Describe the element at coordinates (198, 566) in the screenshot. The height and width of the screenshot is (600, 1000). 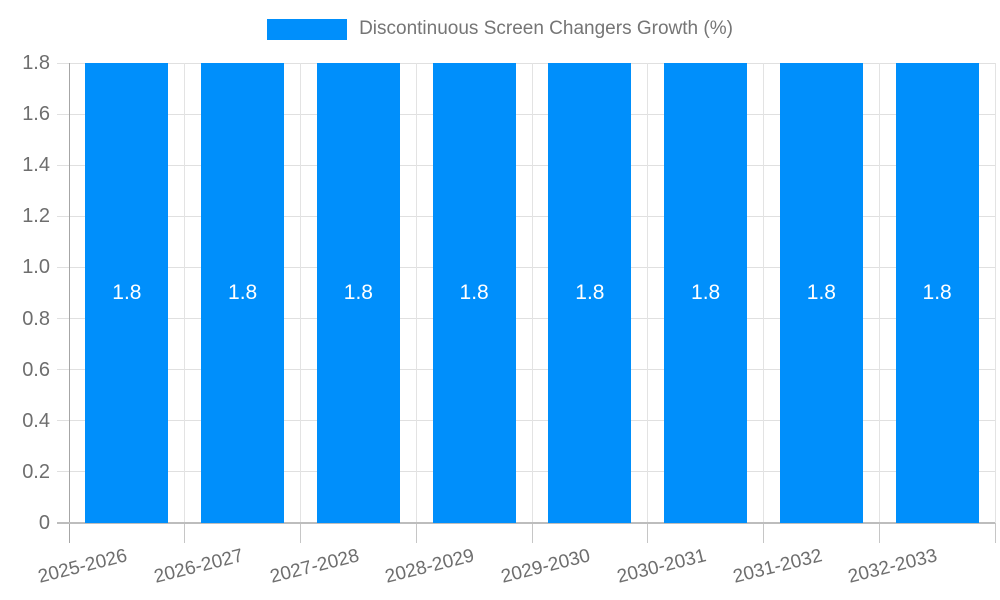
I see `x-tick-label: 2026-2027` at that location.